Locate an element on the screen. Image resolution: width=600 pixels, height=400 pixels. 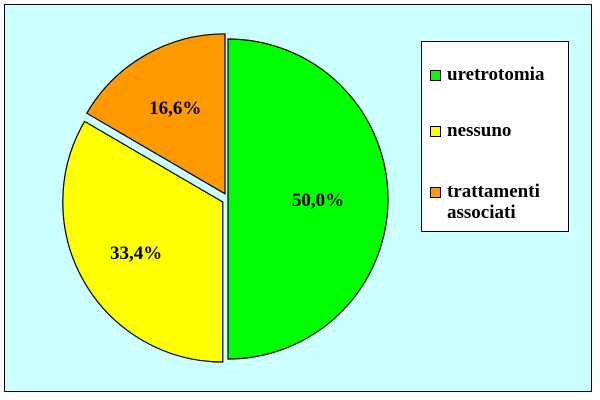
legend-swatch-uretrotomia is located at coordinates (435, 75).